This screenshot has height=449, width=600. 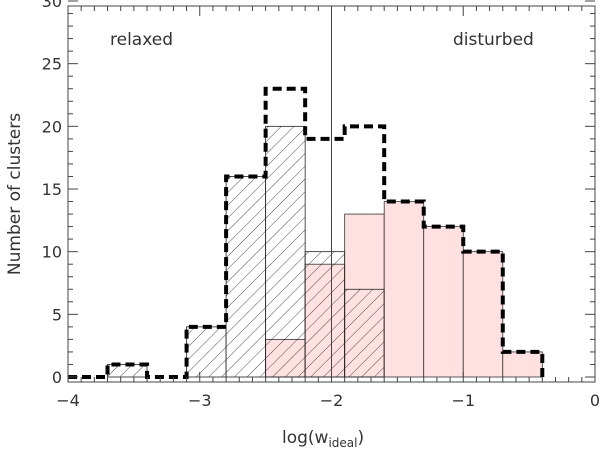 What do you see at coordinates (68, 400) in the screenshot?
I see `x-tick-label-0: −4` at bounding box center [68, 400].